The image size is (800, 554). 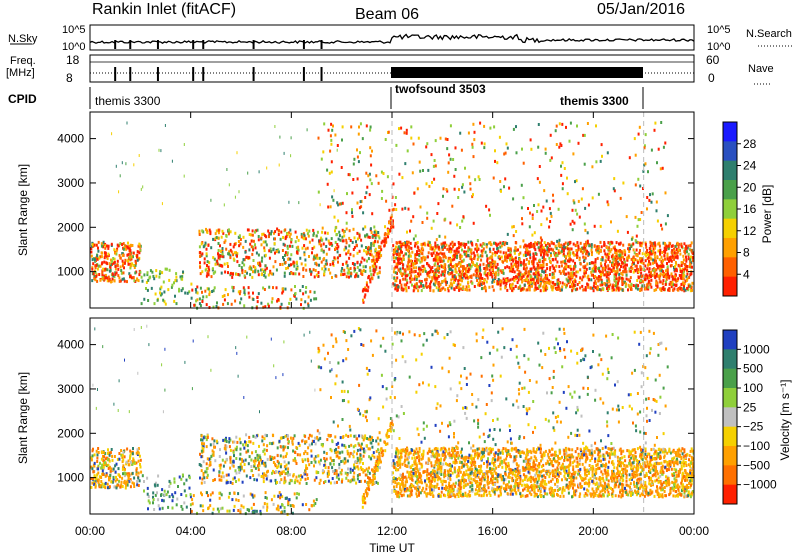 What do you see at coordinates (392, 68) in the screenshot?
I see `freq-frame` at bounding box center [392, 68].